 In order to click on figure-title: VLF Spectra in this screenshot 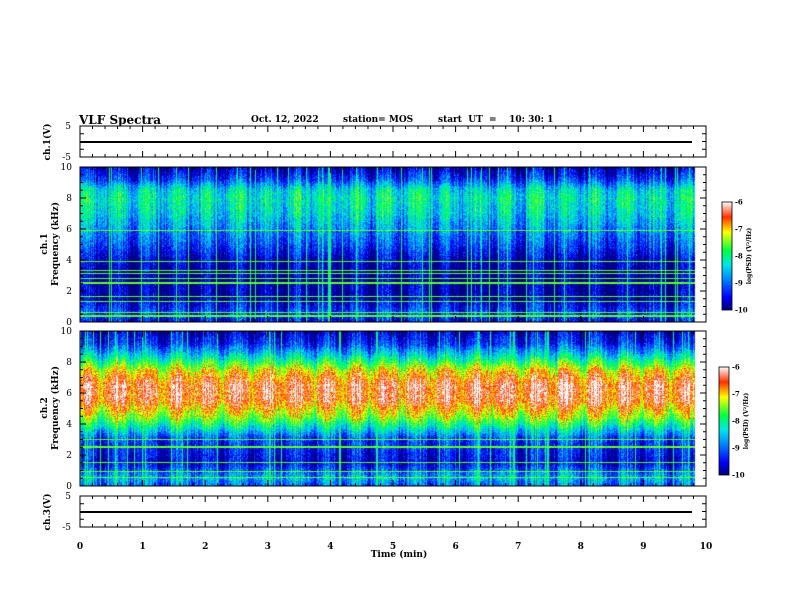, I will do `click(120, 120)`.